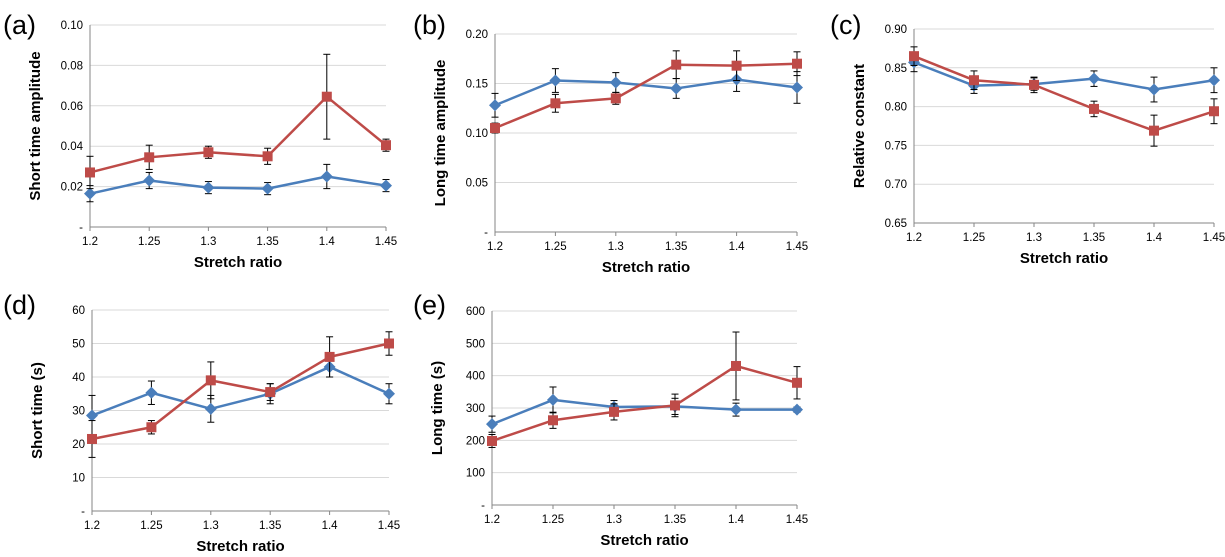 This screenshot has height=557, width=1225. I want to click on y-tick-label: 0.75, so click(896, 146).